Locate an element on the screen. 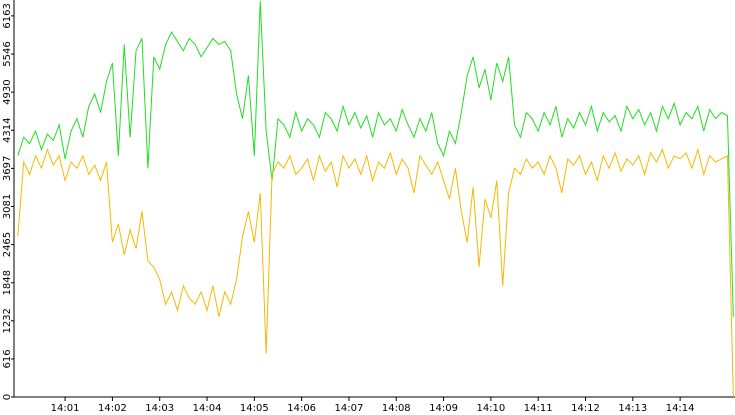 This screenshot has height=415, width=735. x-tick-label: 14:12 is located at coordinates (585, 408).